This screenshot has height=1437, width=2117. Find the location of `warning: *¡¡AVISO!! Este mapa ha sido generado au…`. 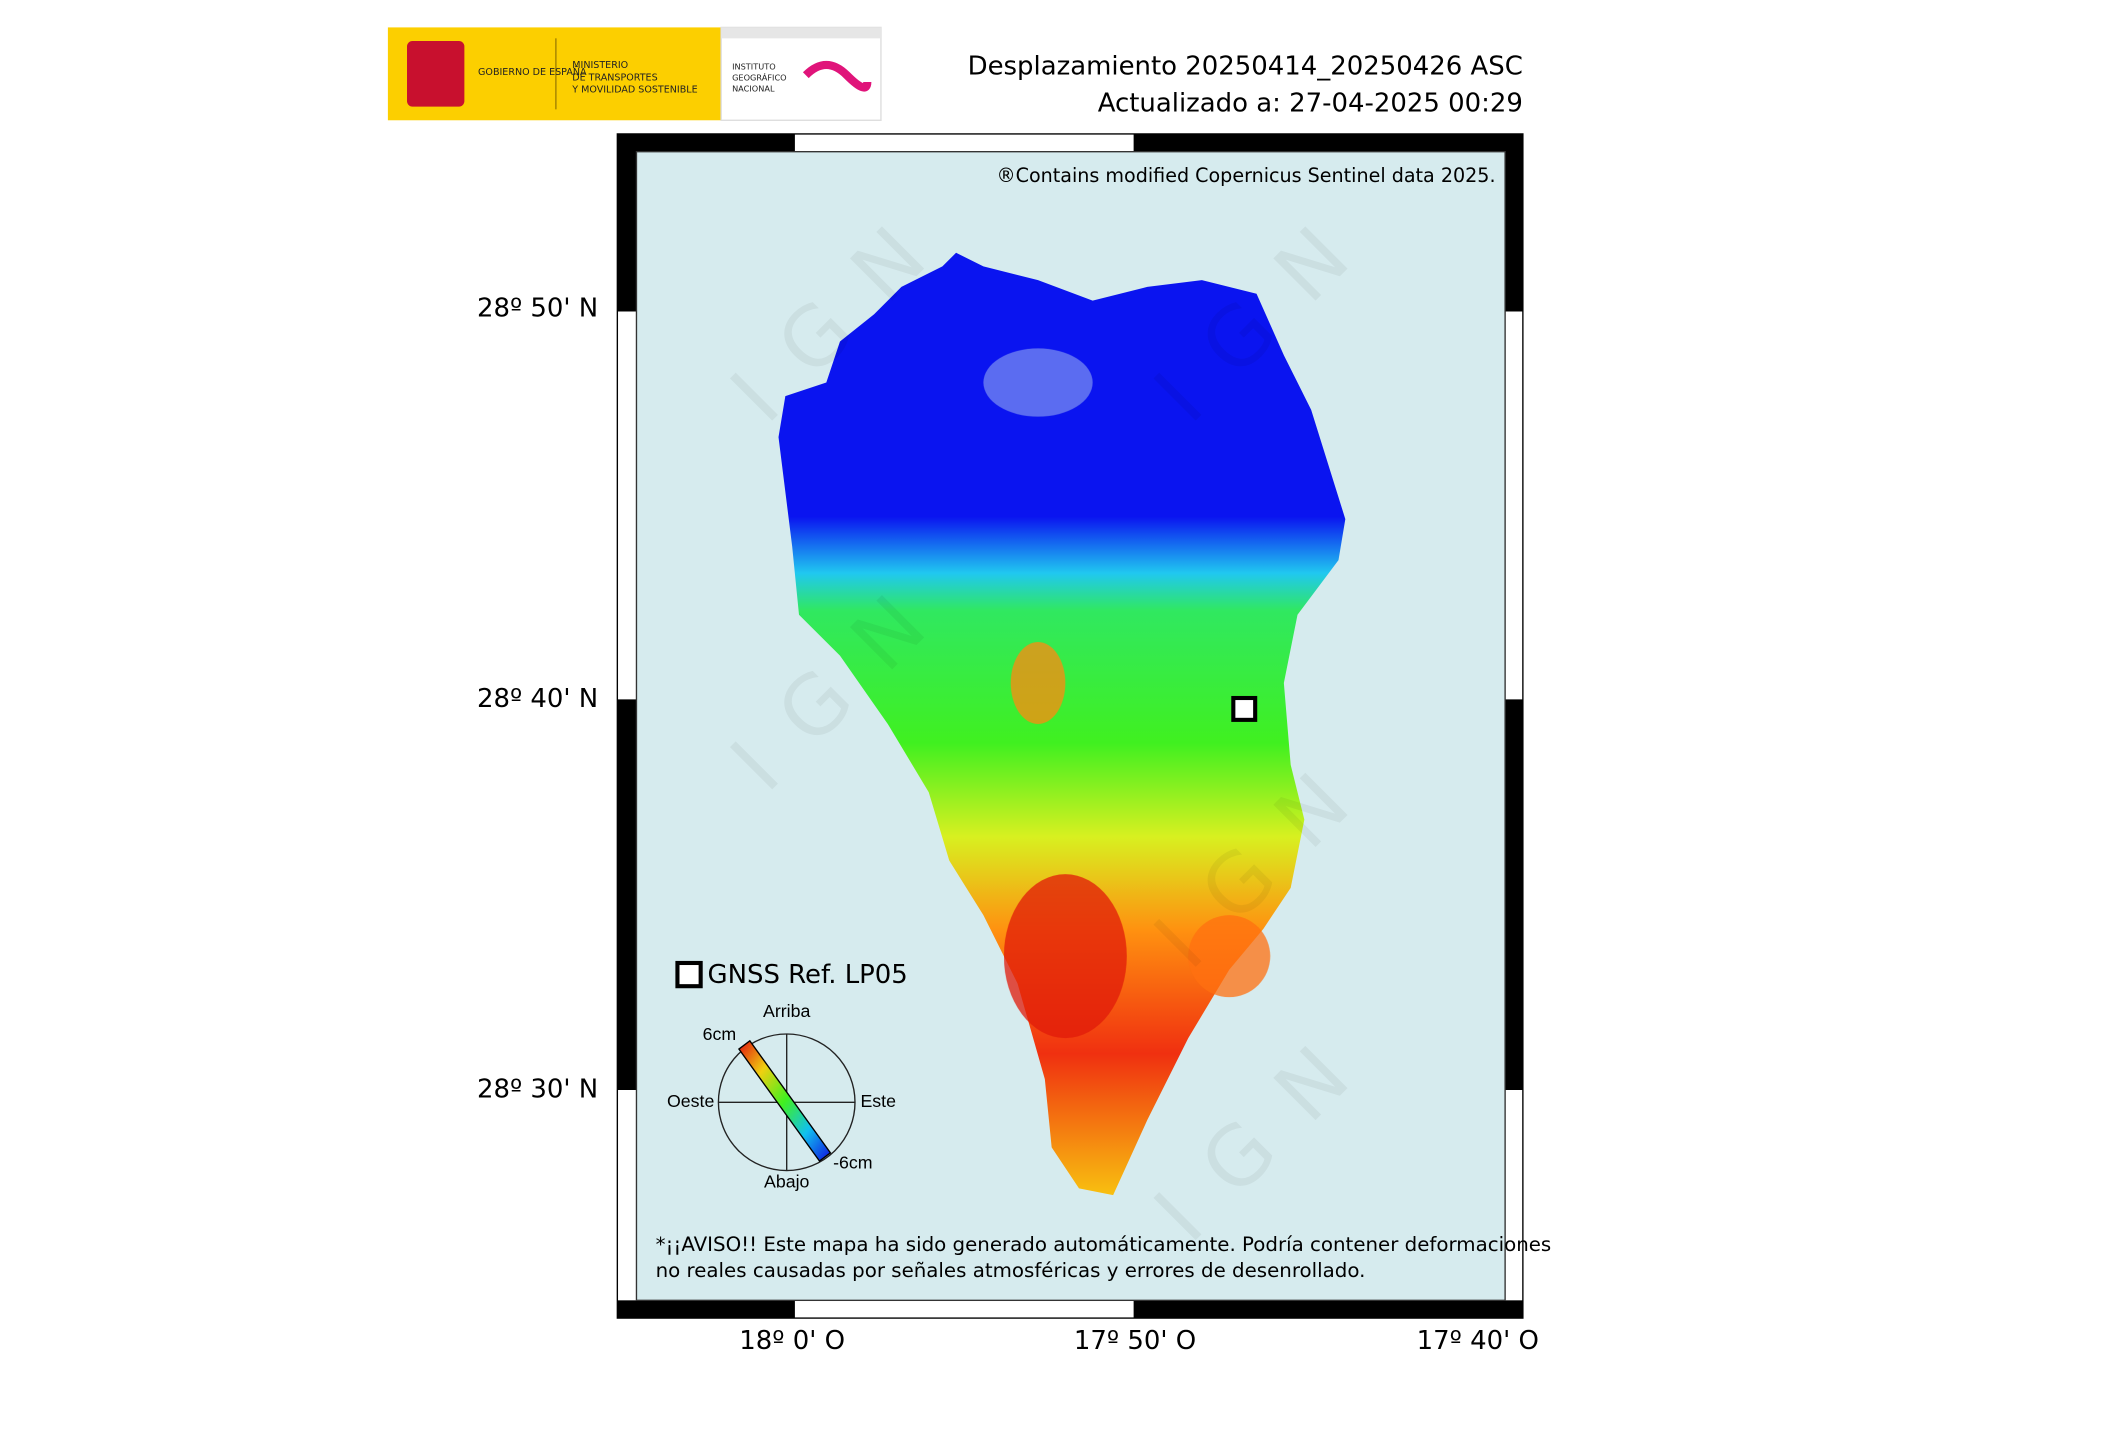

warning: *¡¡AVISO!! Este mapa ha sido generado au… is located at coordinates (1104, 1244).